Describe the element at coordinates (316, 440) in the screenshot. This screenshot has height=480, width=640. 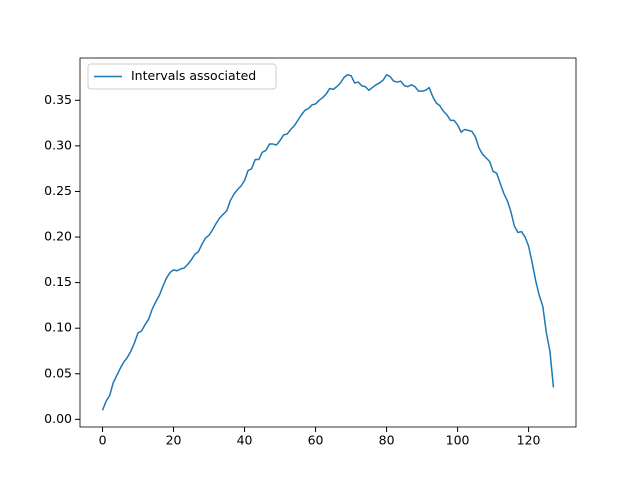
I see `x-tick-label: 60` at that location.